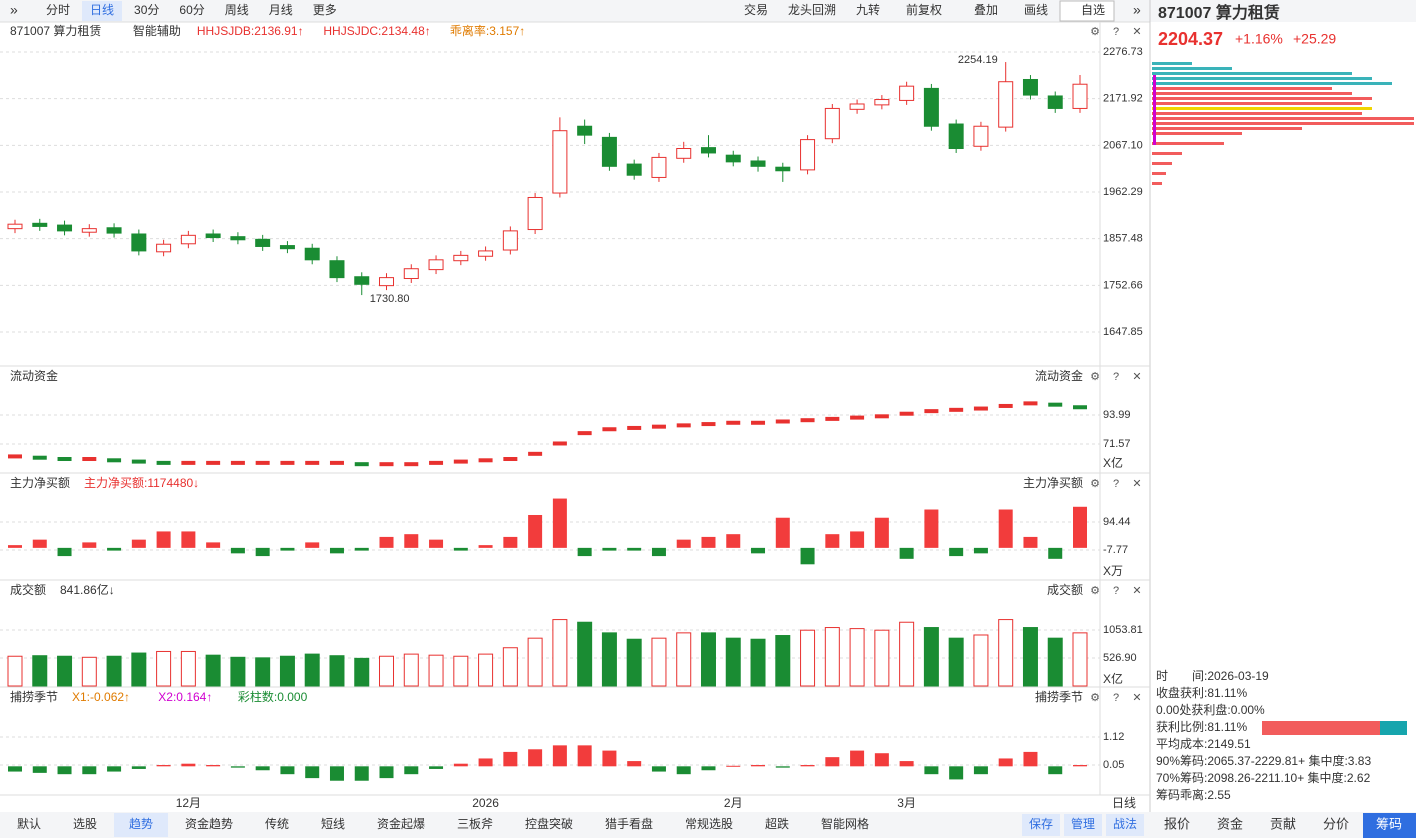 The image size is (1416, 838). I want to click on bottom-tab: 控盘突破, so click(549, 823).